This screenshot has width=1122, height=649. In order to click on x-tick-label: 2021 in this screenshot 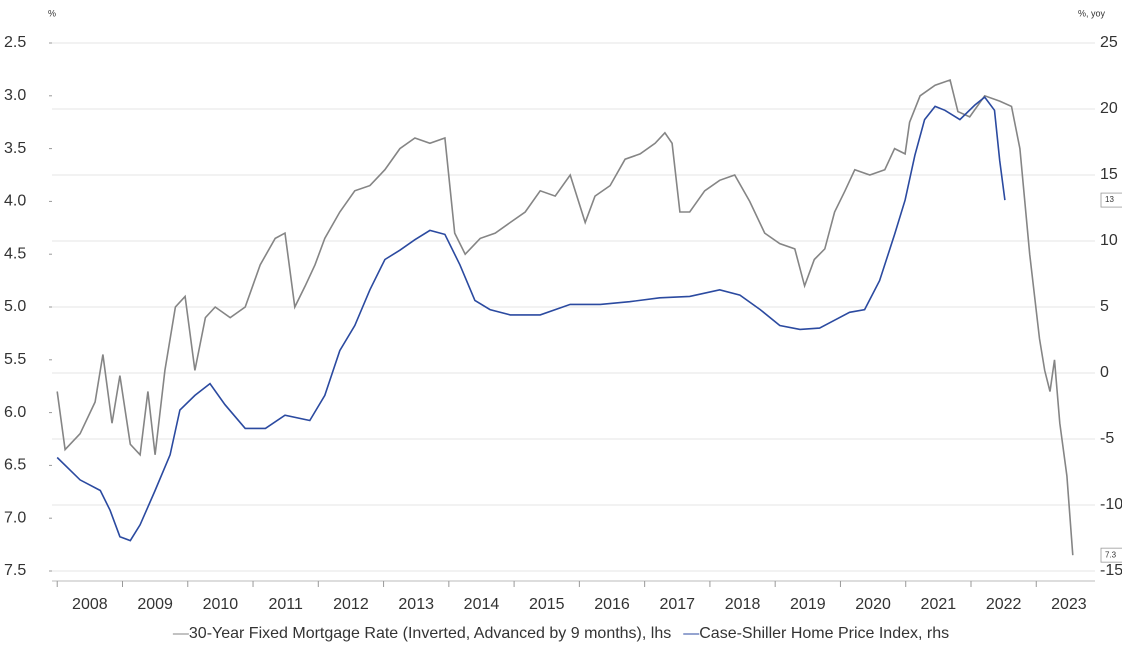, I will do `click(939, 604)`.